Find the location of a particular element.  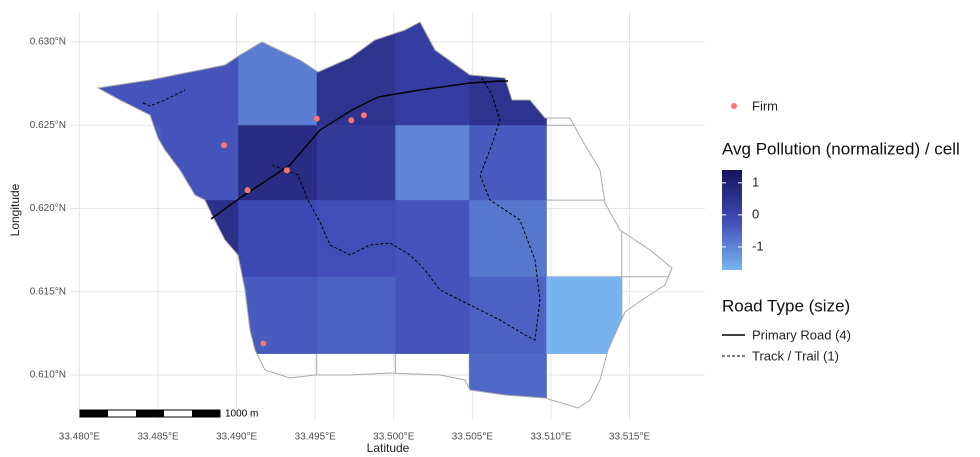

legend-primary: Primary Road (4) is located at coordinates (801, 334).